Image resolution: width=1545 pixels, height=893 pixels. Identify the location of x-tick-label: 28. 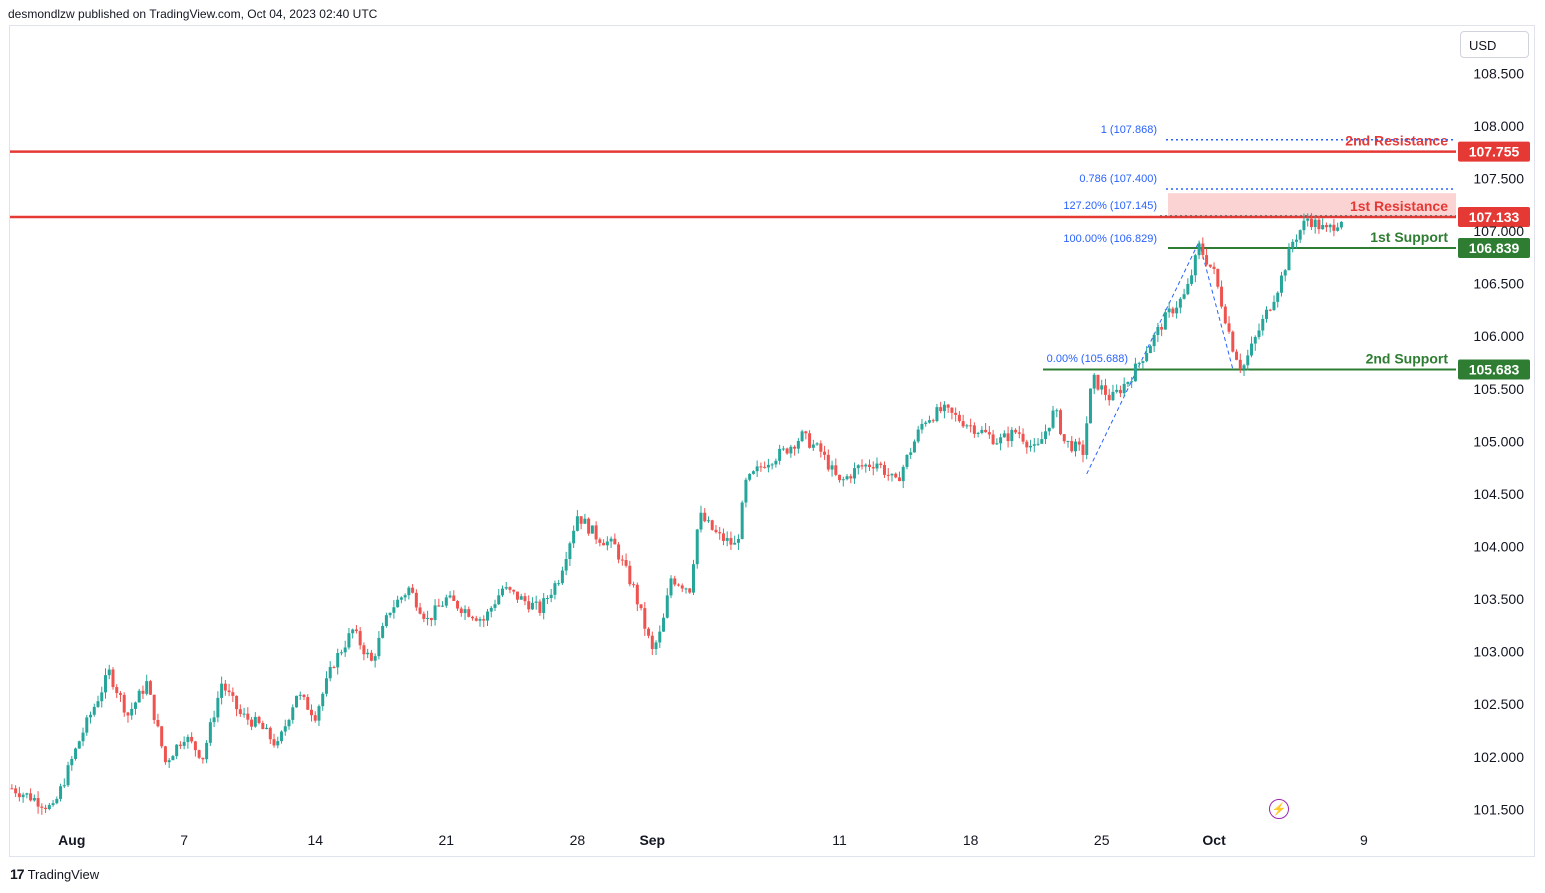
(578, 840).